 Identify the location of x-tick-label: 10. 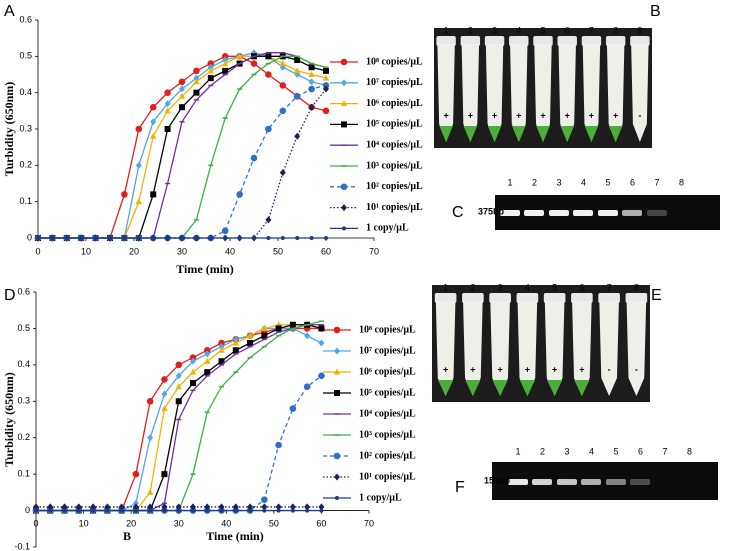
(86, 251).